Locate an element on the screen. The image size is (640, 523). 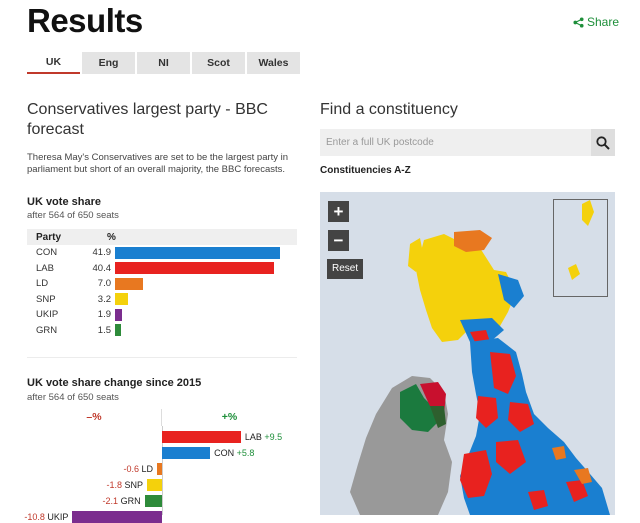
change-value: -2.1 is located at coordinates (110, 501).